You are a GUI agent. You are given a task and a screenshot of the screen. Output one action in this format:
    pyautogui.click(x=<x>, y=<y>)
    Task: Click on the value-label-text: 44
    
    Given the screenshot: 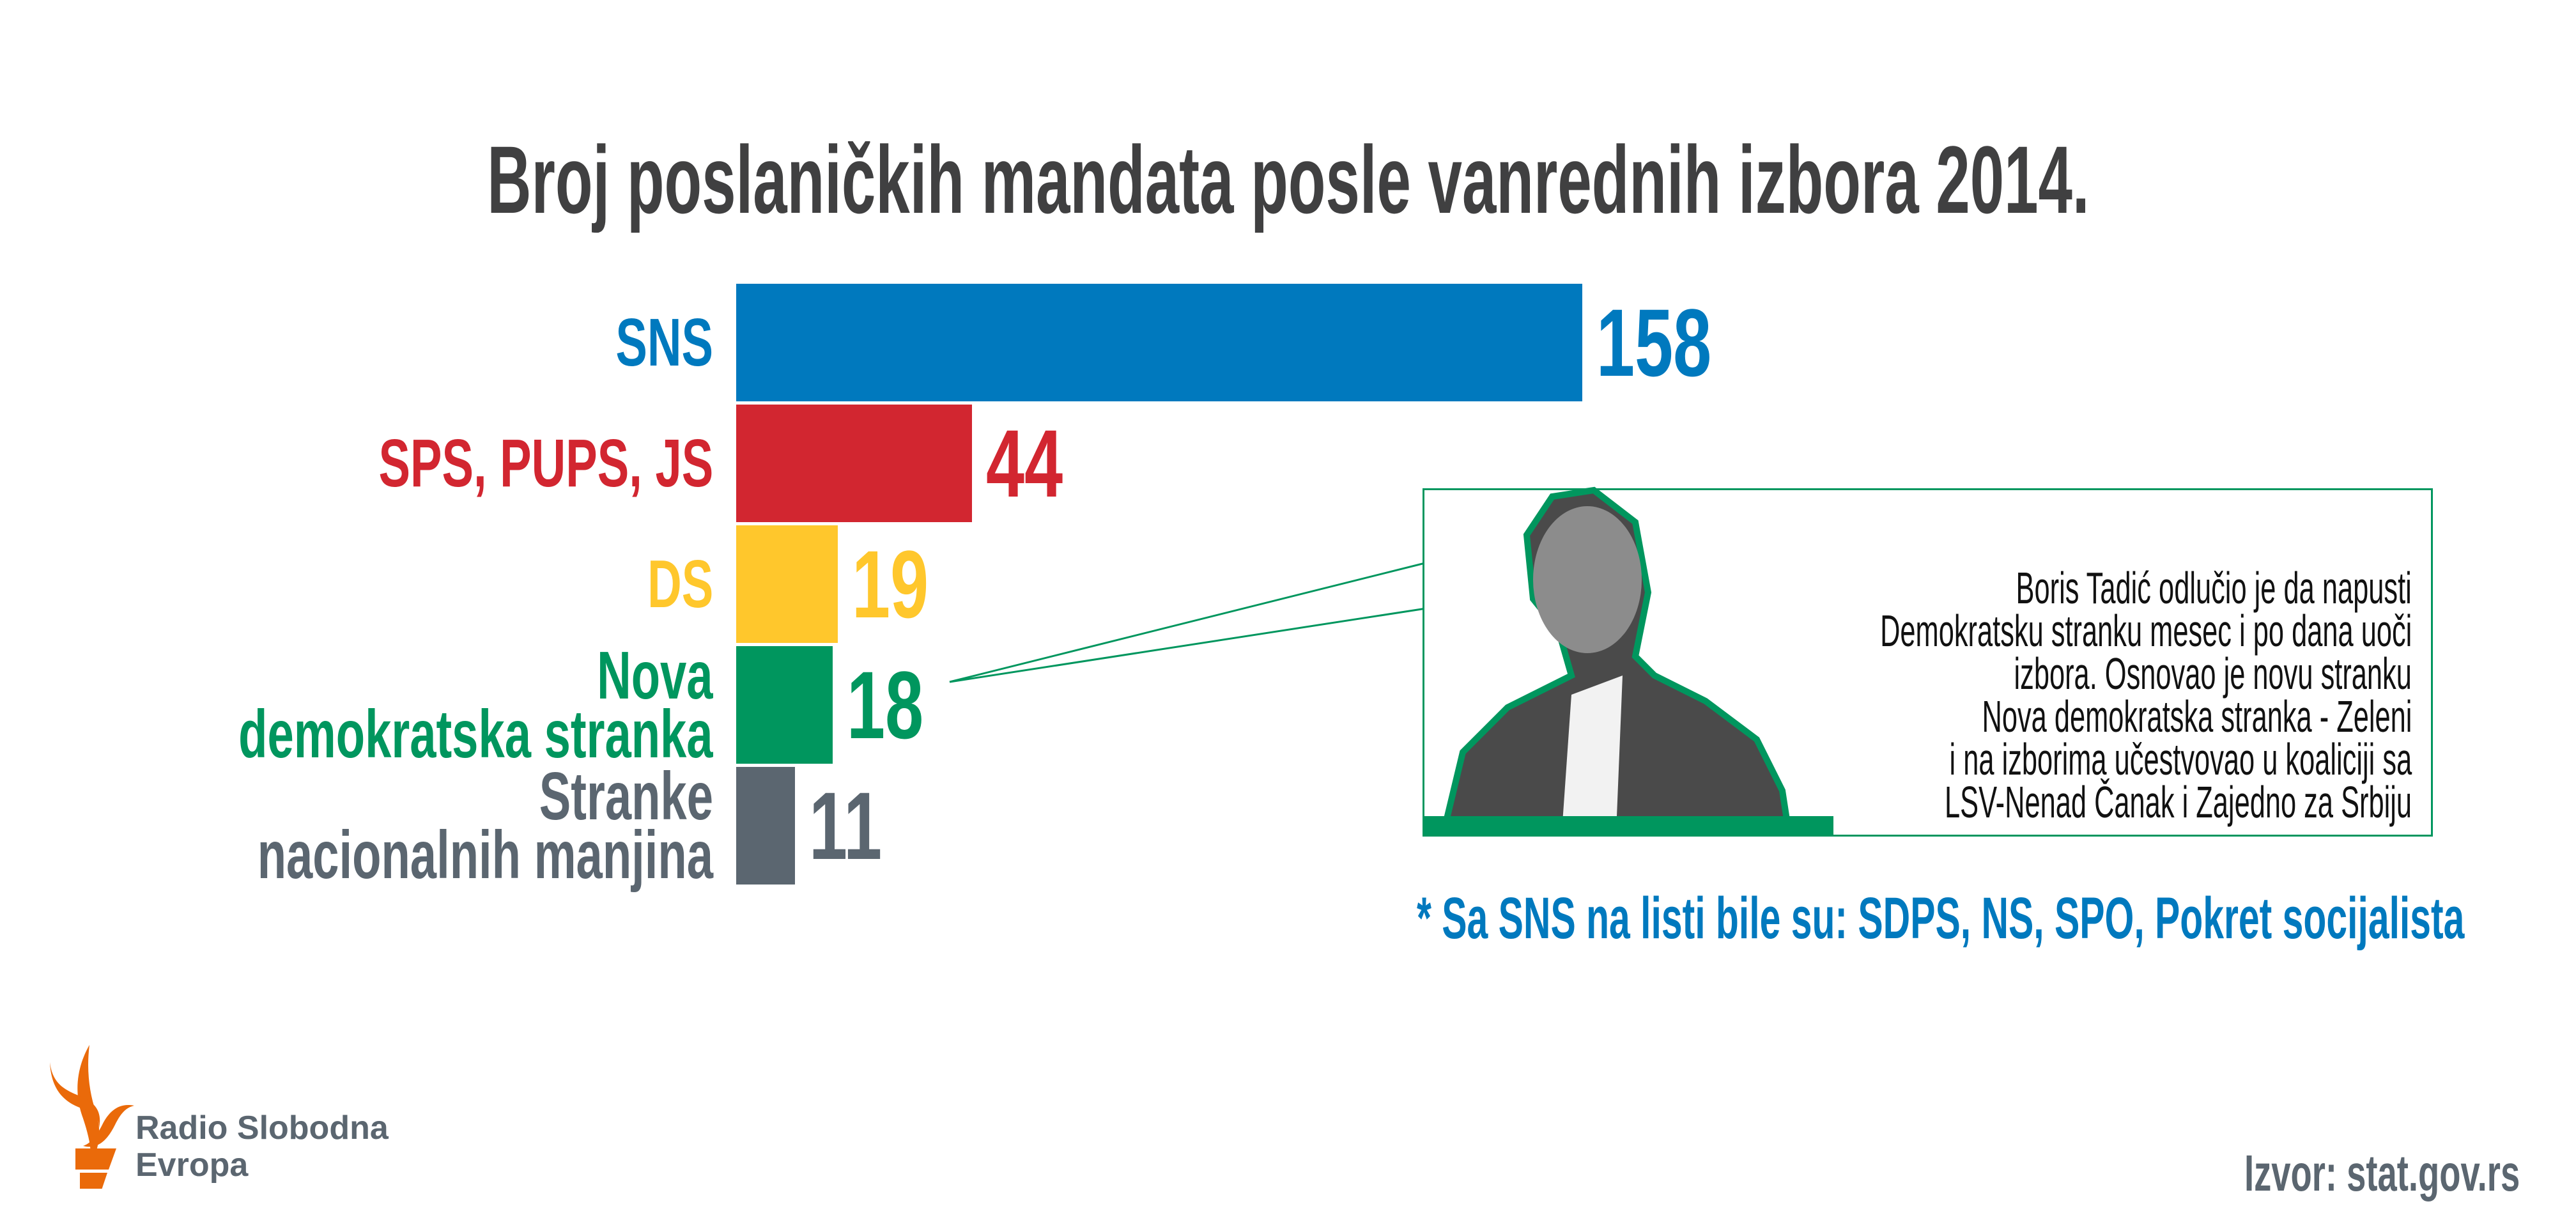 What is the action you would take?
    pyautogui.click(x=1024, y=463)
    